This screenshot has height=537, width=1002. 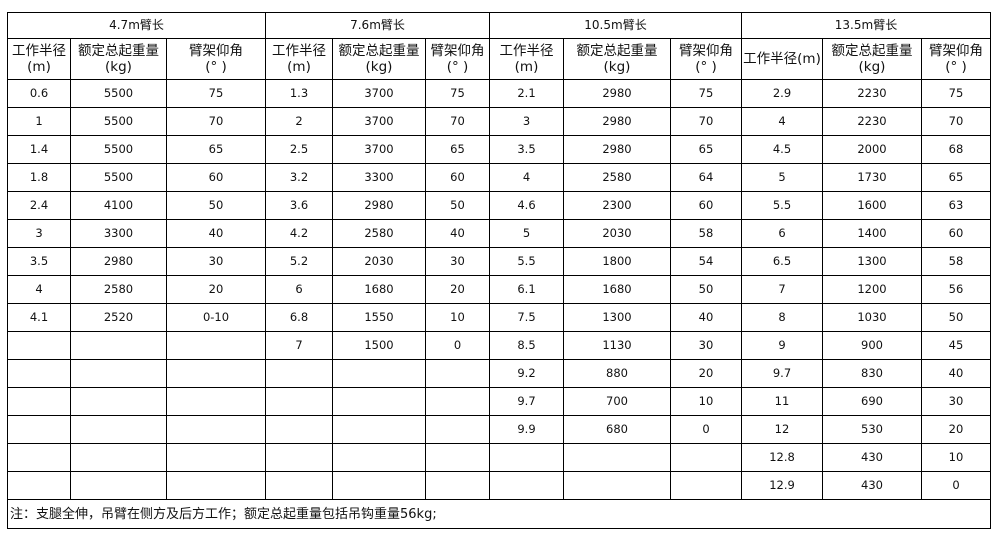 I want to click on load-cell: 2520, so click(x=118, y=317).